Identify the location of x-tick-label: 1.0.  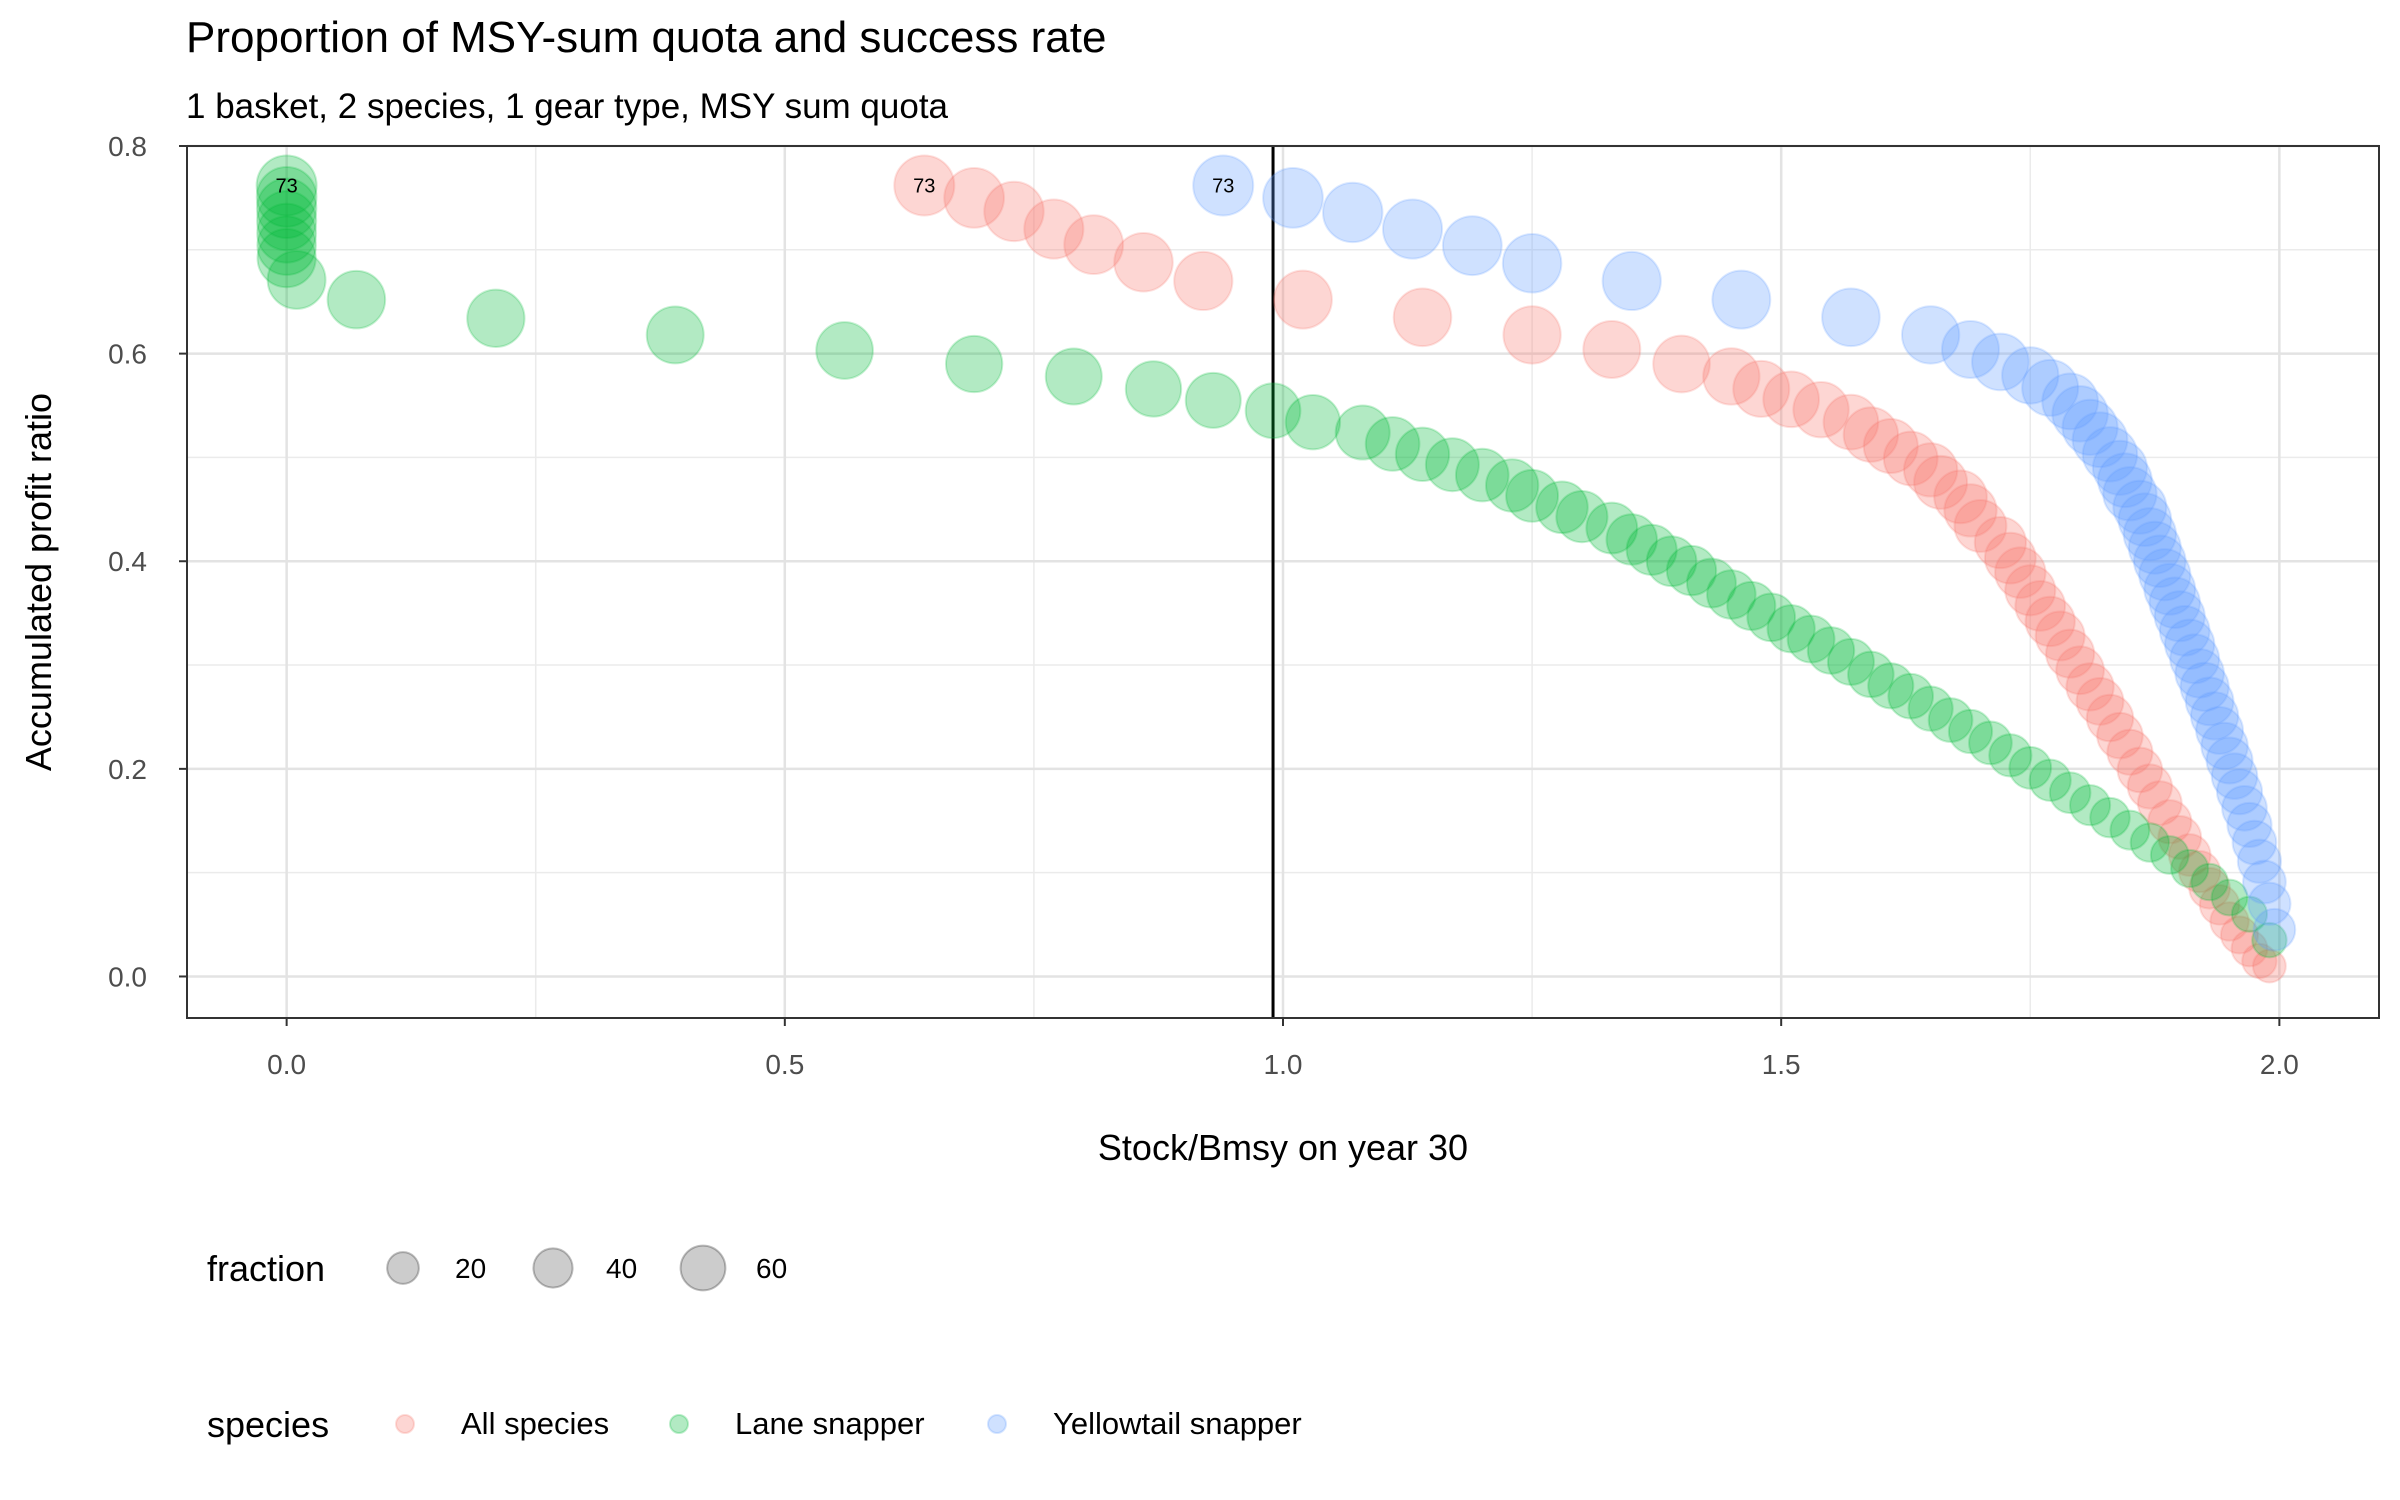
(1283, 1064).